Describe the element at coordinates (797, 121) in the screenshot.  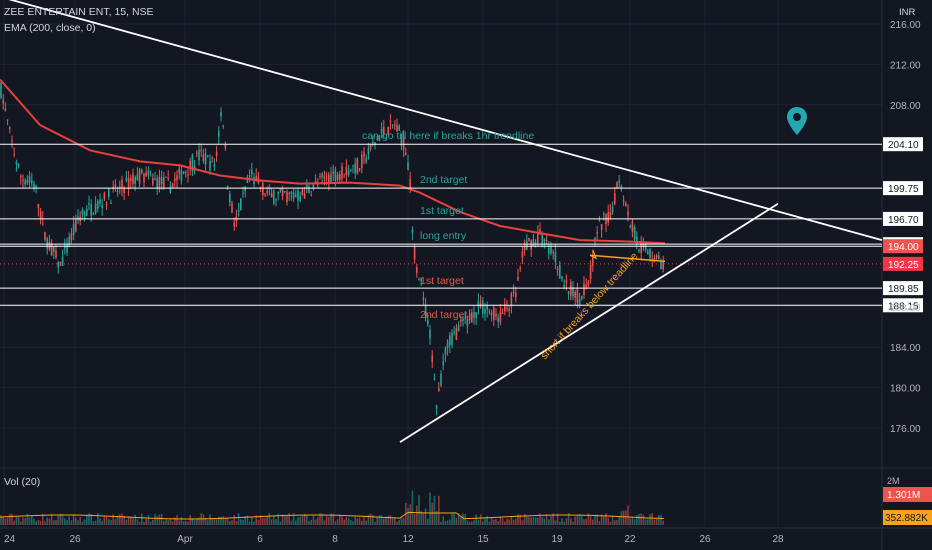
I see `map-pin-icon` at that location.